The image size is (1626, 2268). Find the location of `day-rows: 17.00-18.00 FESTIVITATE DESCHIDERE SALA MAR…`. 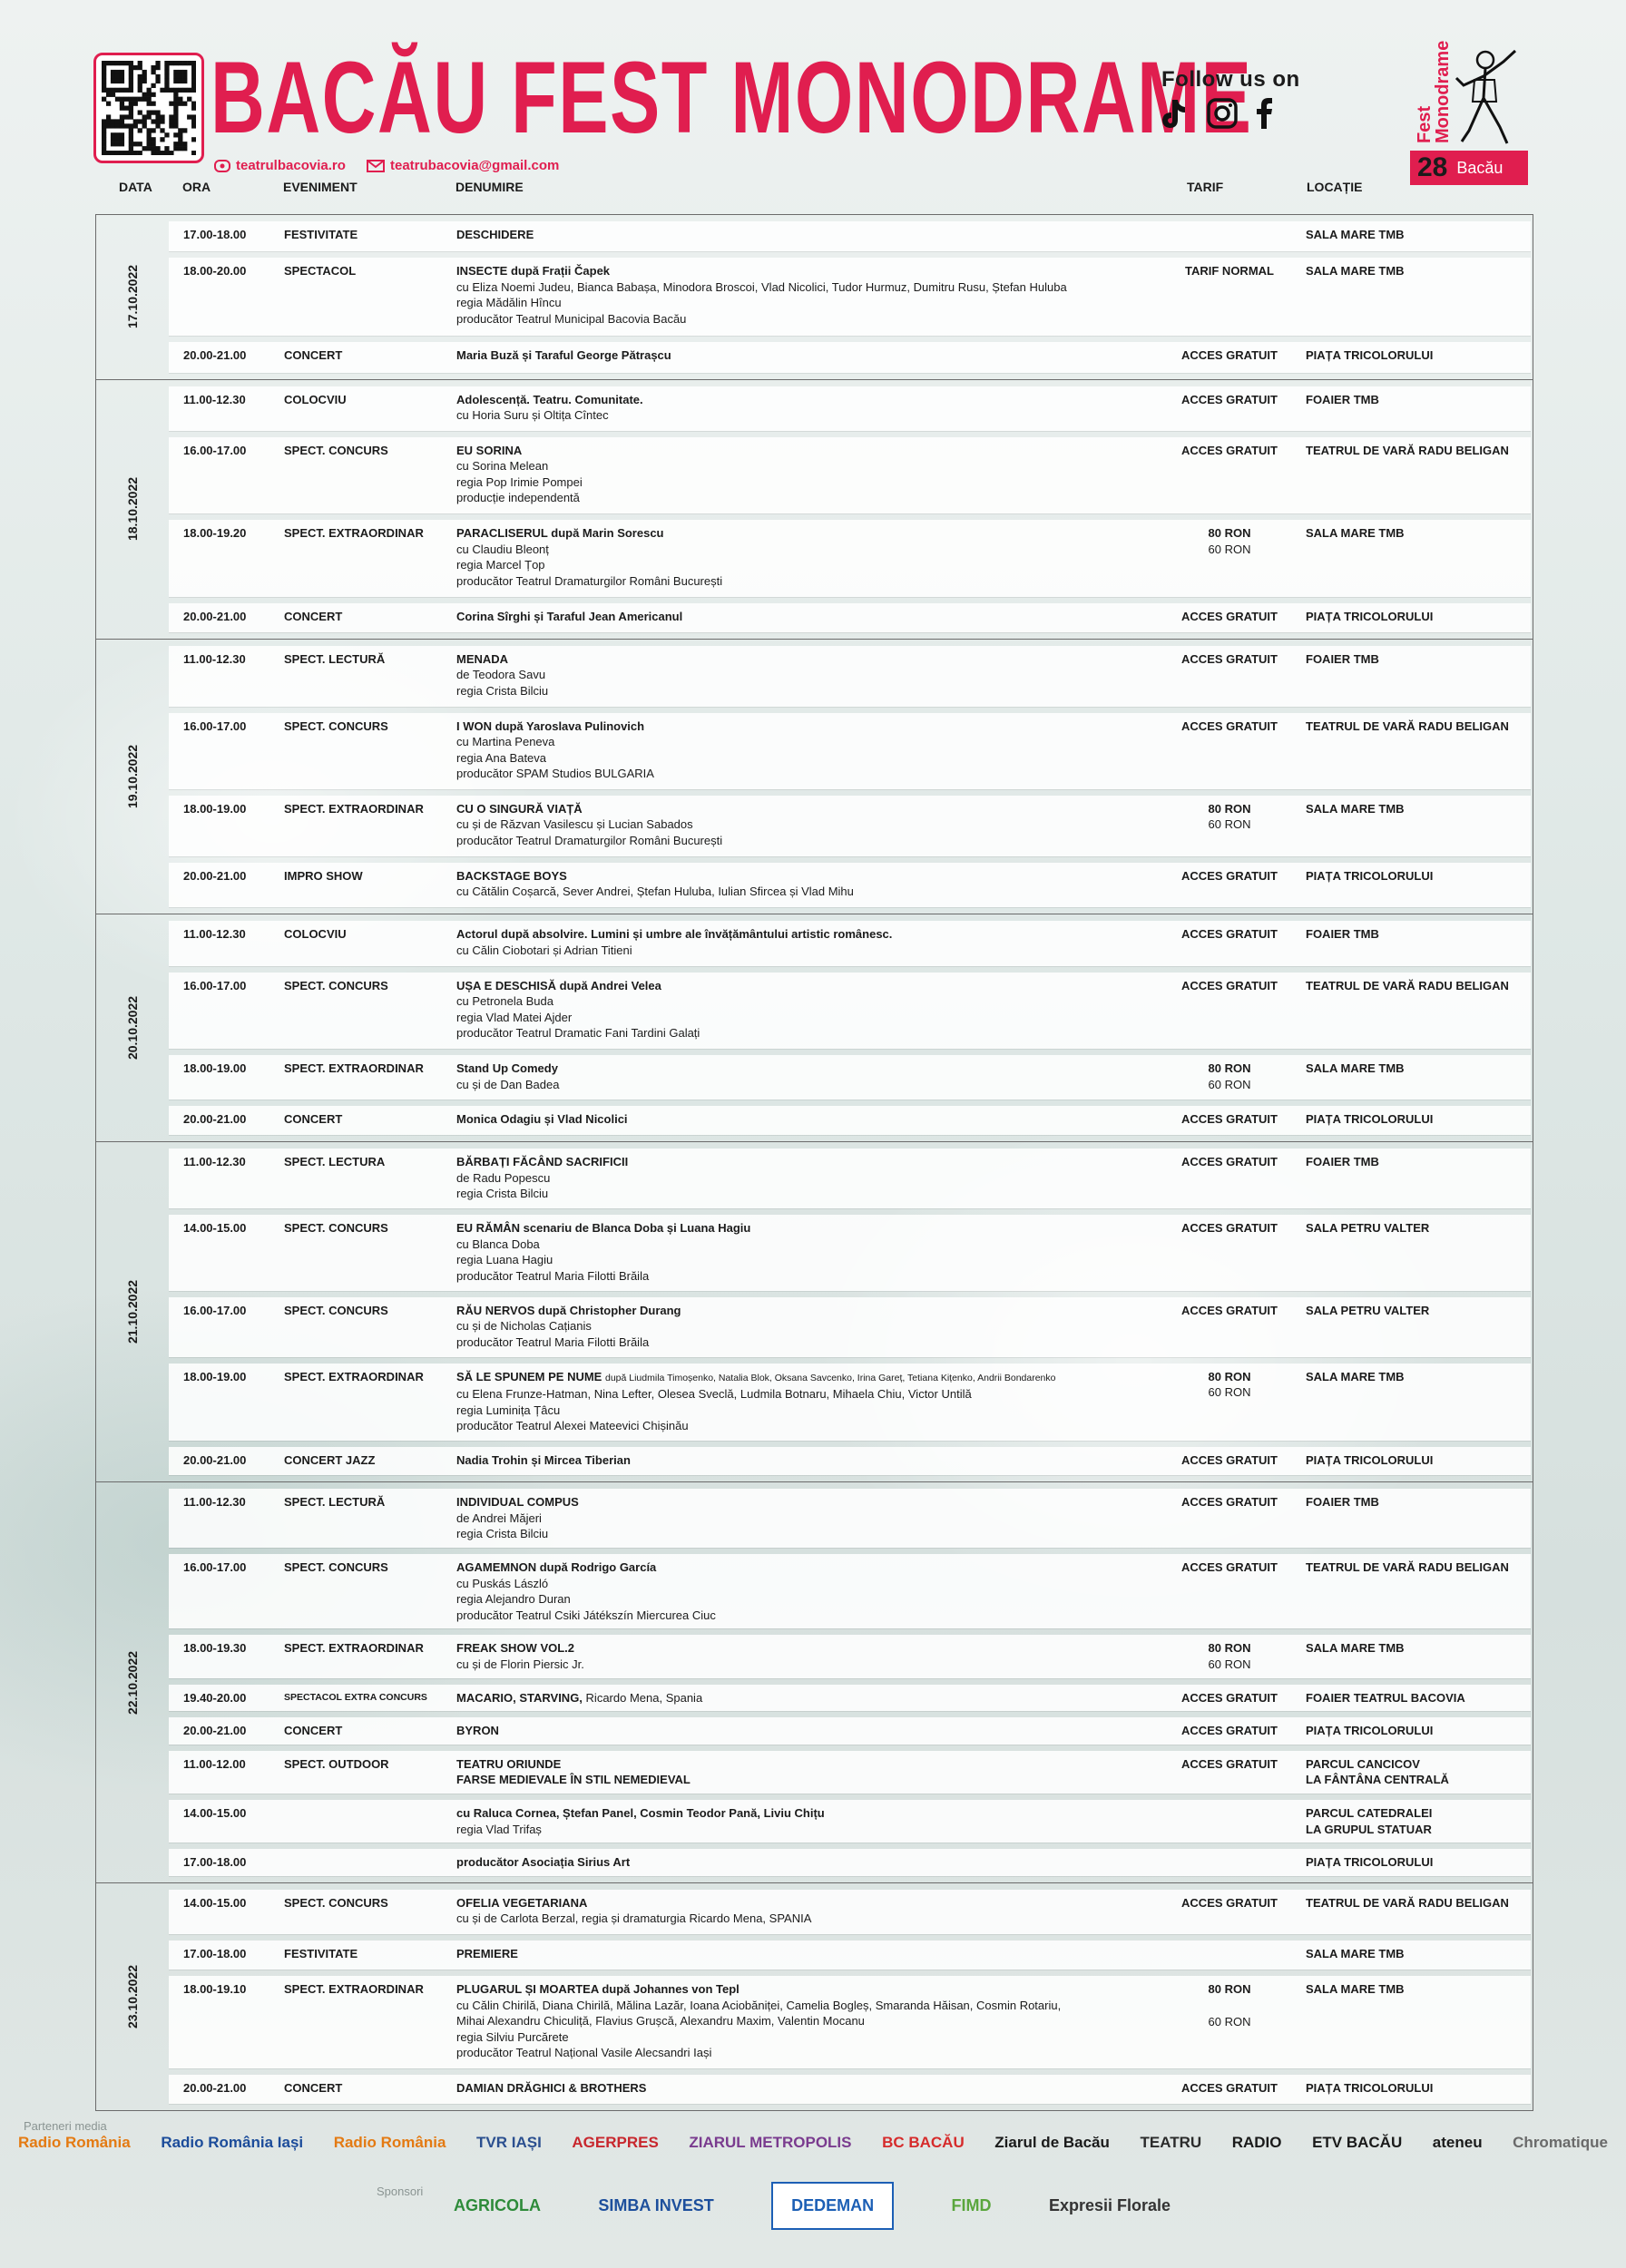

day-rows: 17.00-18.00 FESTIVITATE DESCHIDERE SALA MAR… is located at coordinates (851, 297).